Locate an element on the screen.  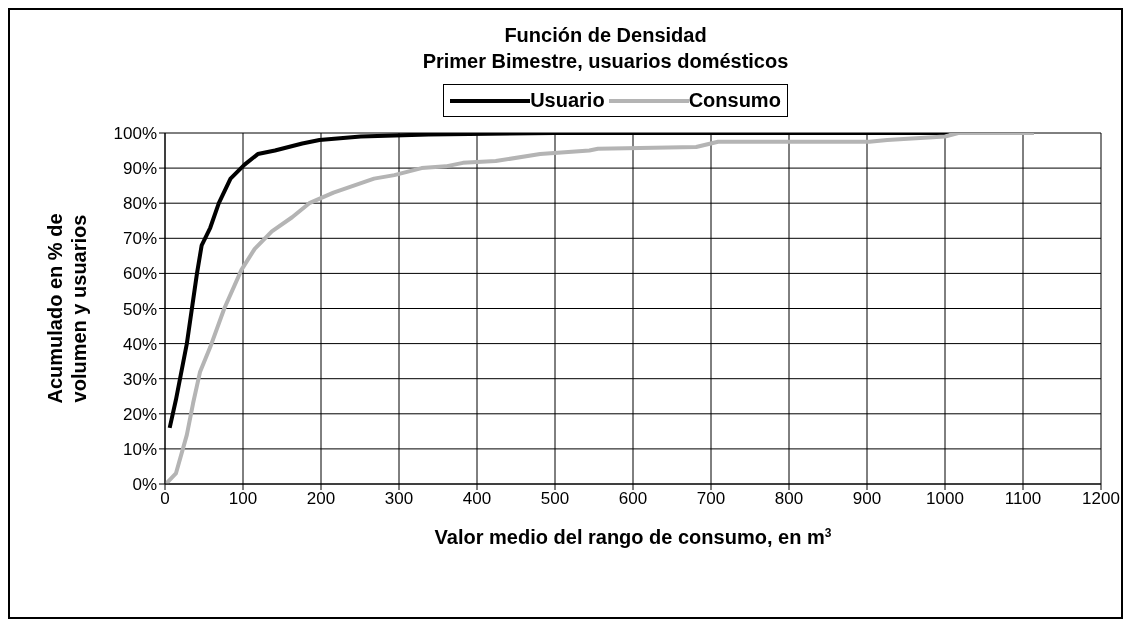
chart-subtitle: Primer Bimestre, usuarios domésticos is located at coordinates (605, 61).